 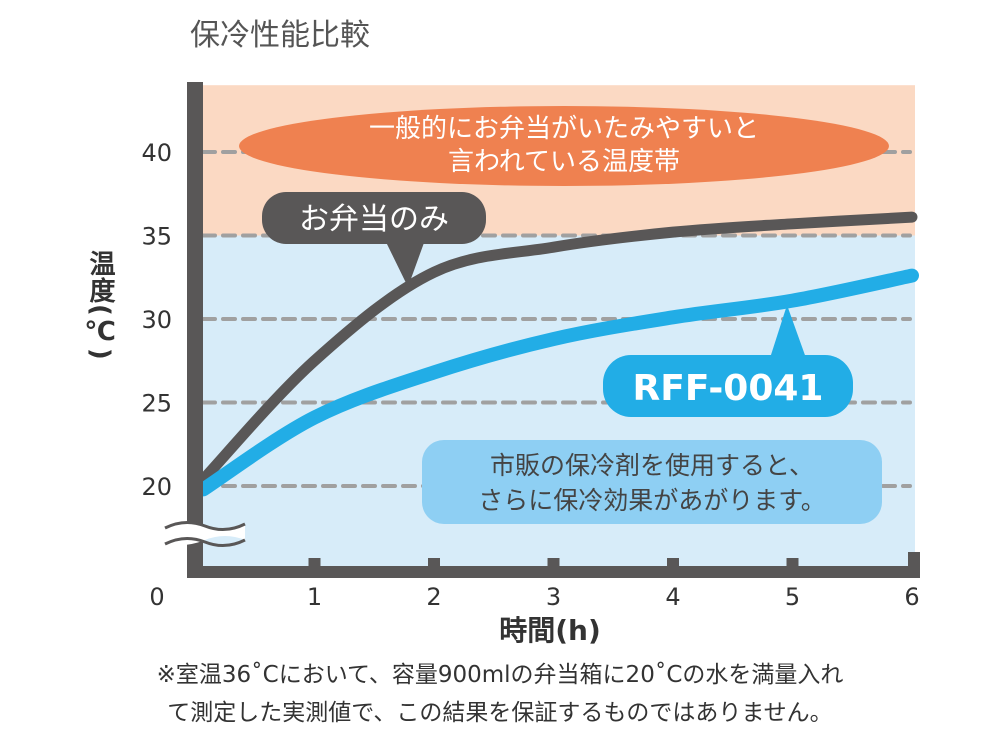 What do you see at coordinates (564, 129) in the screenshot?
I see `band-label-text: 一般的にお弁当がいたみやすいと` at bounding box center [564, 129].